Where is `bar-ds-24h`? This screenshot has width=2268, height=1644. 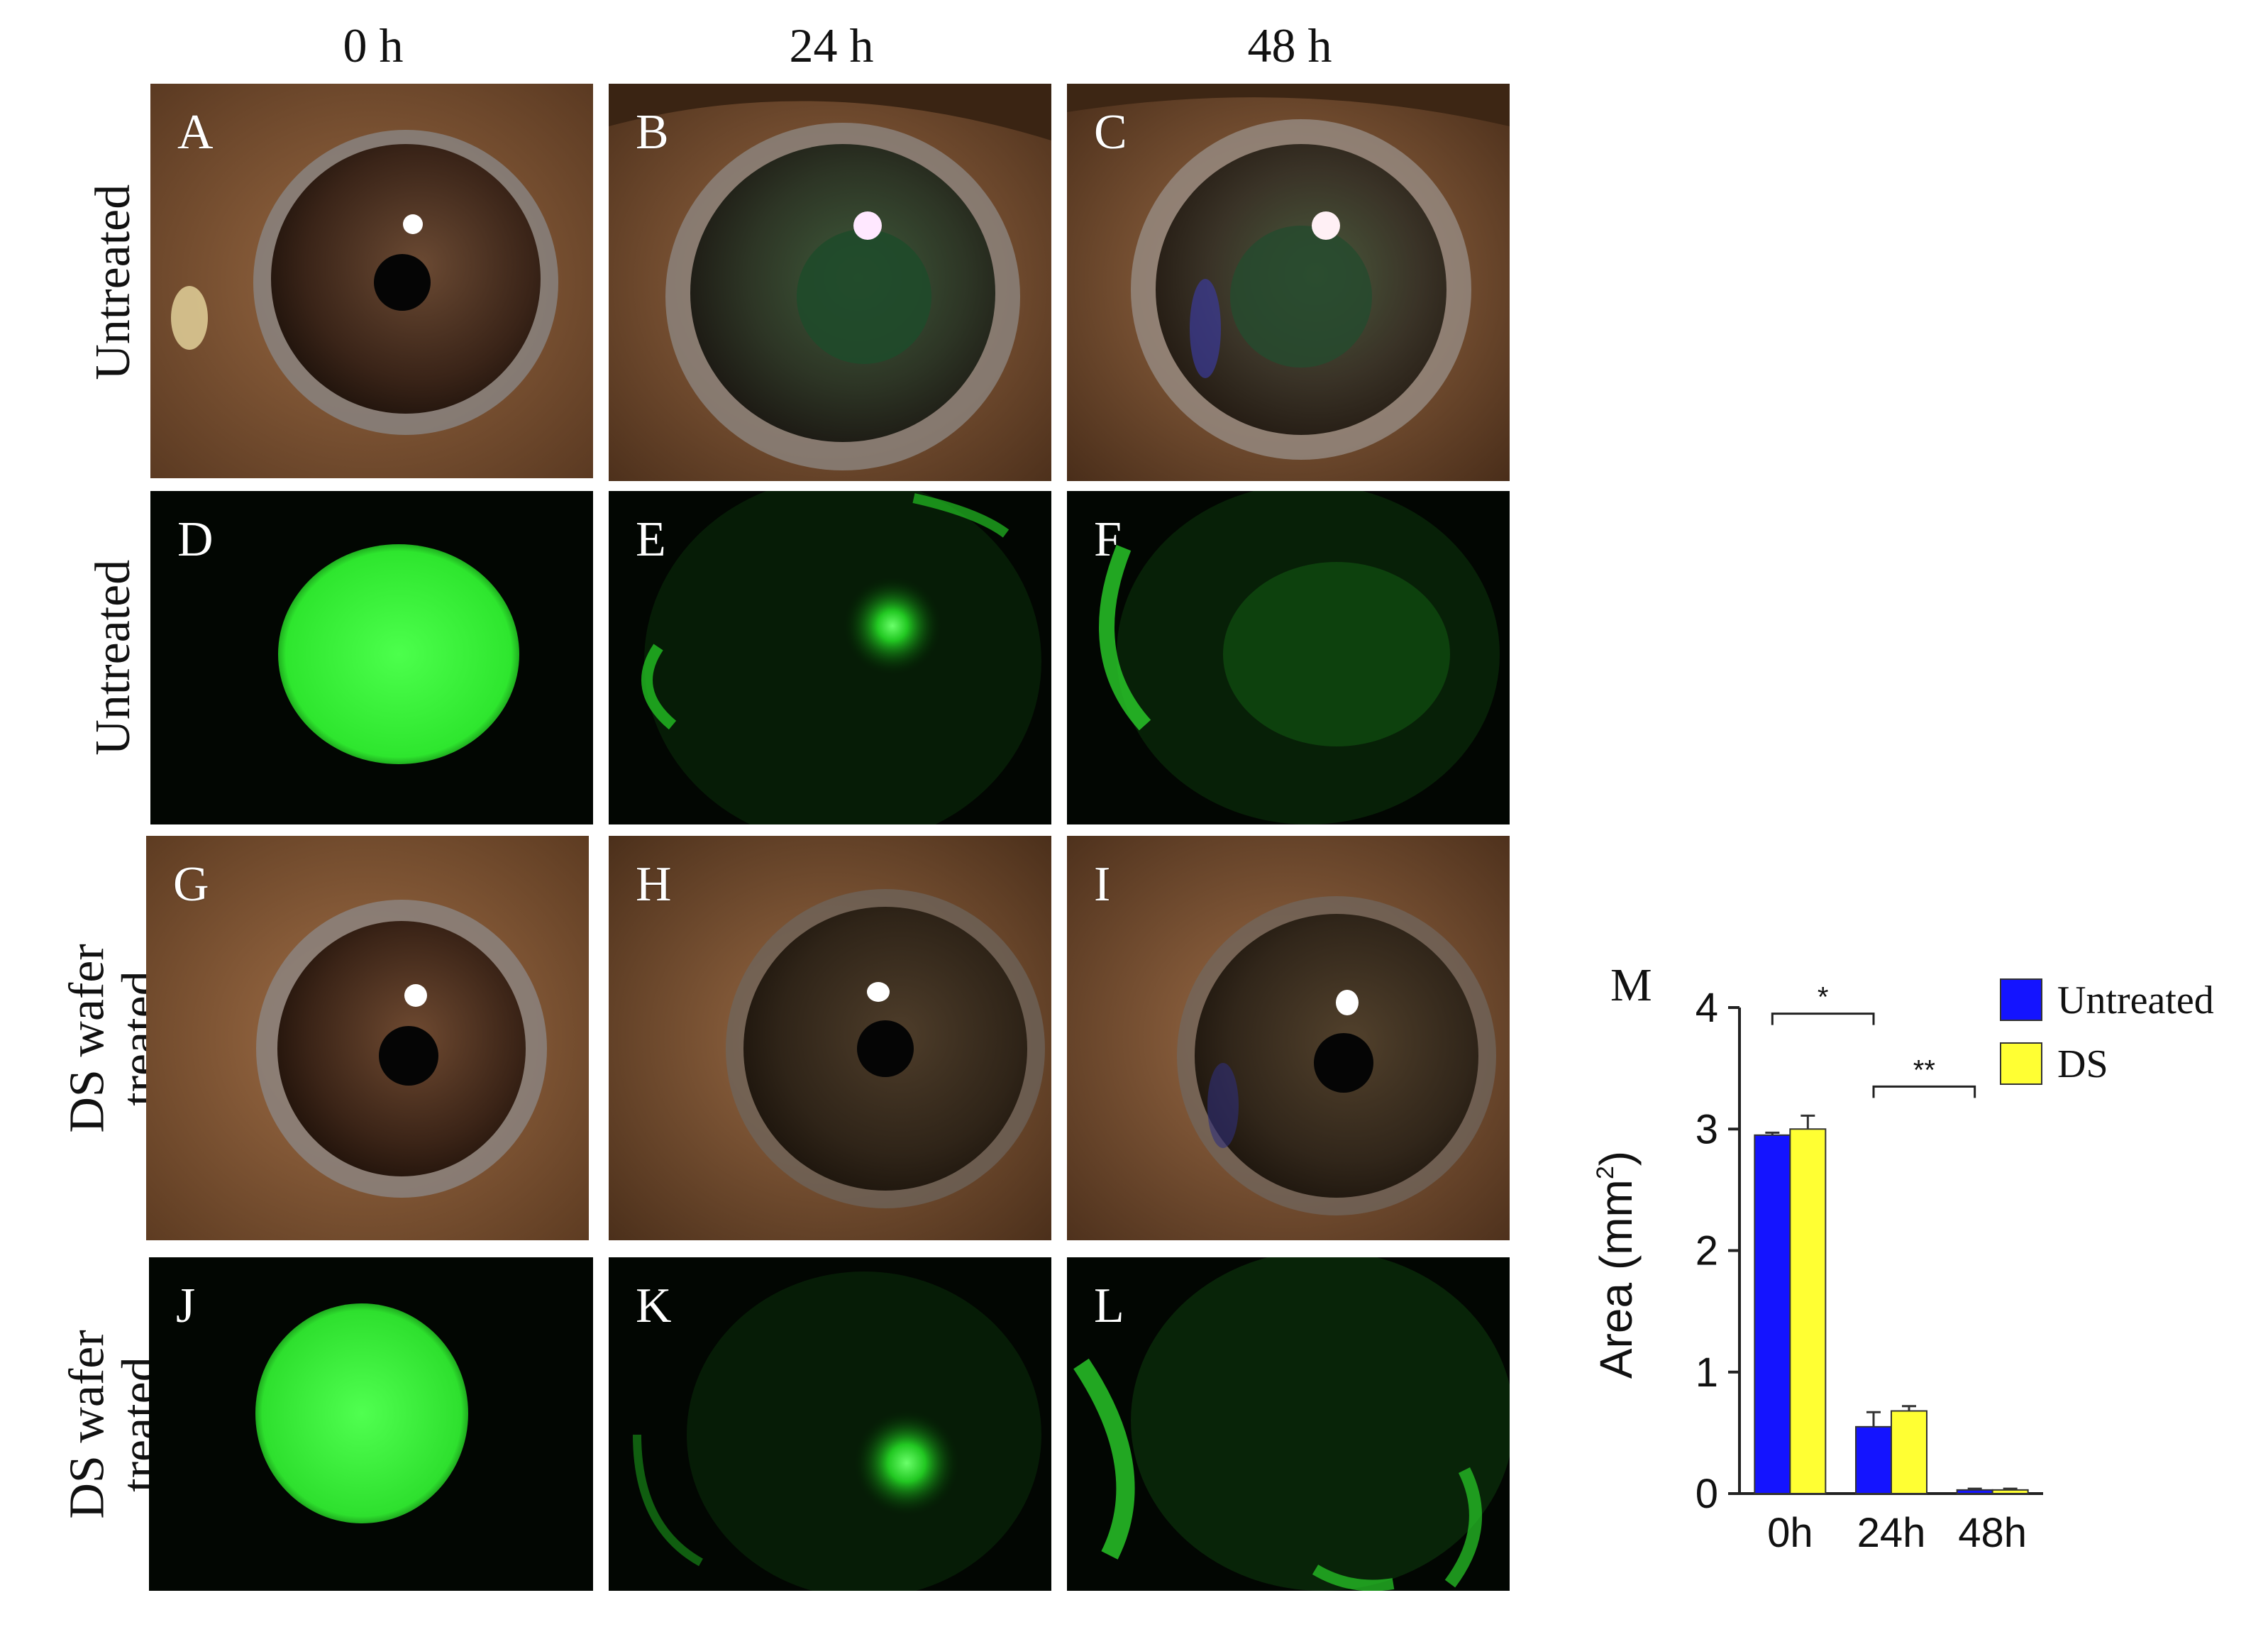
bar-ds-24h is located at coordinates (1909, 1452).